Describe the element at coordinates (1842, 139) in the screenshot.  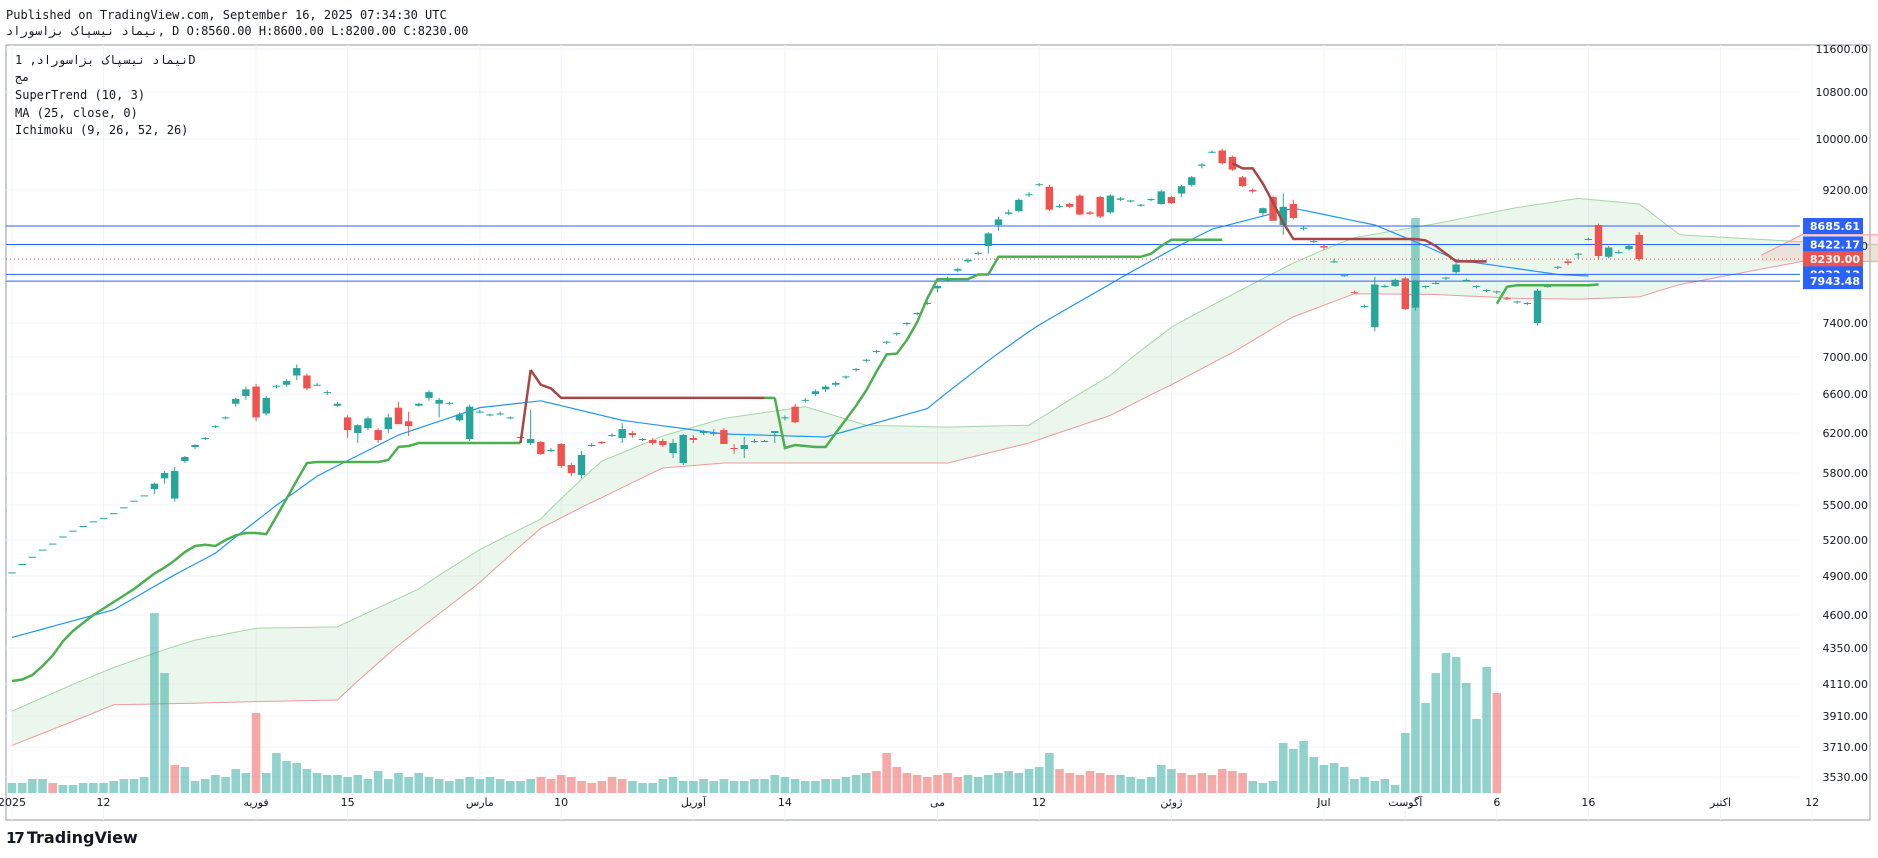
I see `price-tick-label: 10000.00` at that location.